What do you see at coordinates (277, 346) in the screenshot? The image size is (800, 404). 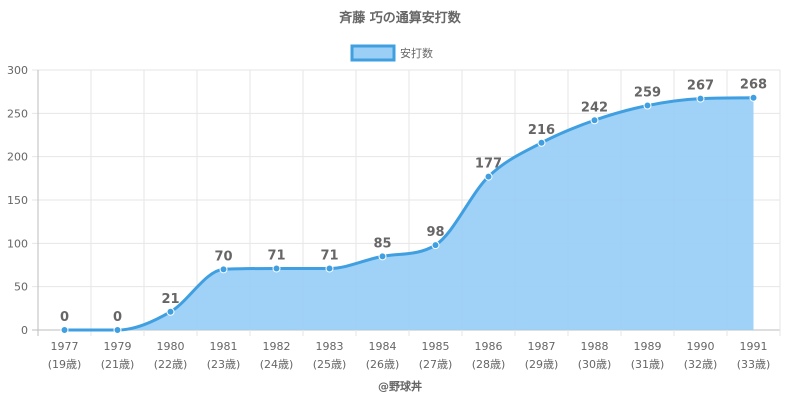 I see `x-tick-label-year: 1982` at bounding box center [277, 346].